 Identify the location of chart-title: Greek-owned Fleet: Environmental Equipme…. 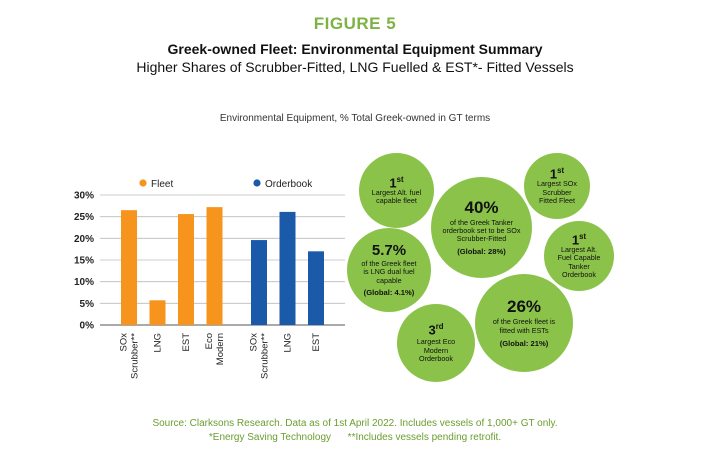
(355, 49).